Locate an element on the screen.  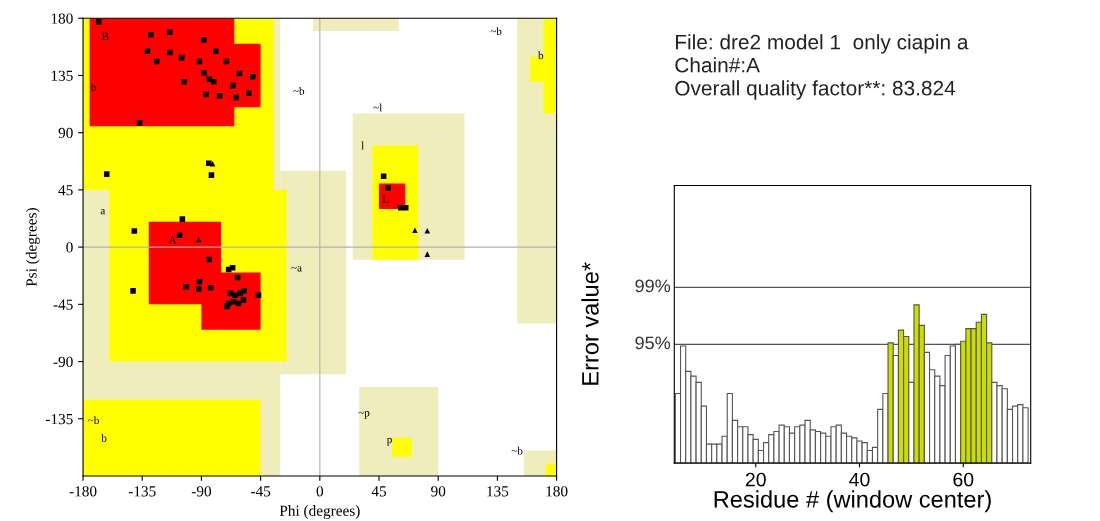
annotation: a is located at coordinates (103, 211).